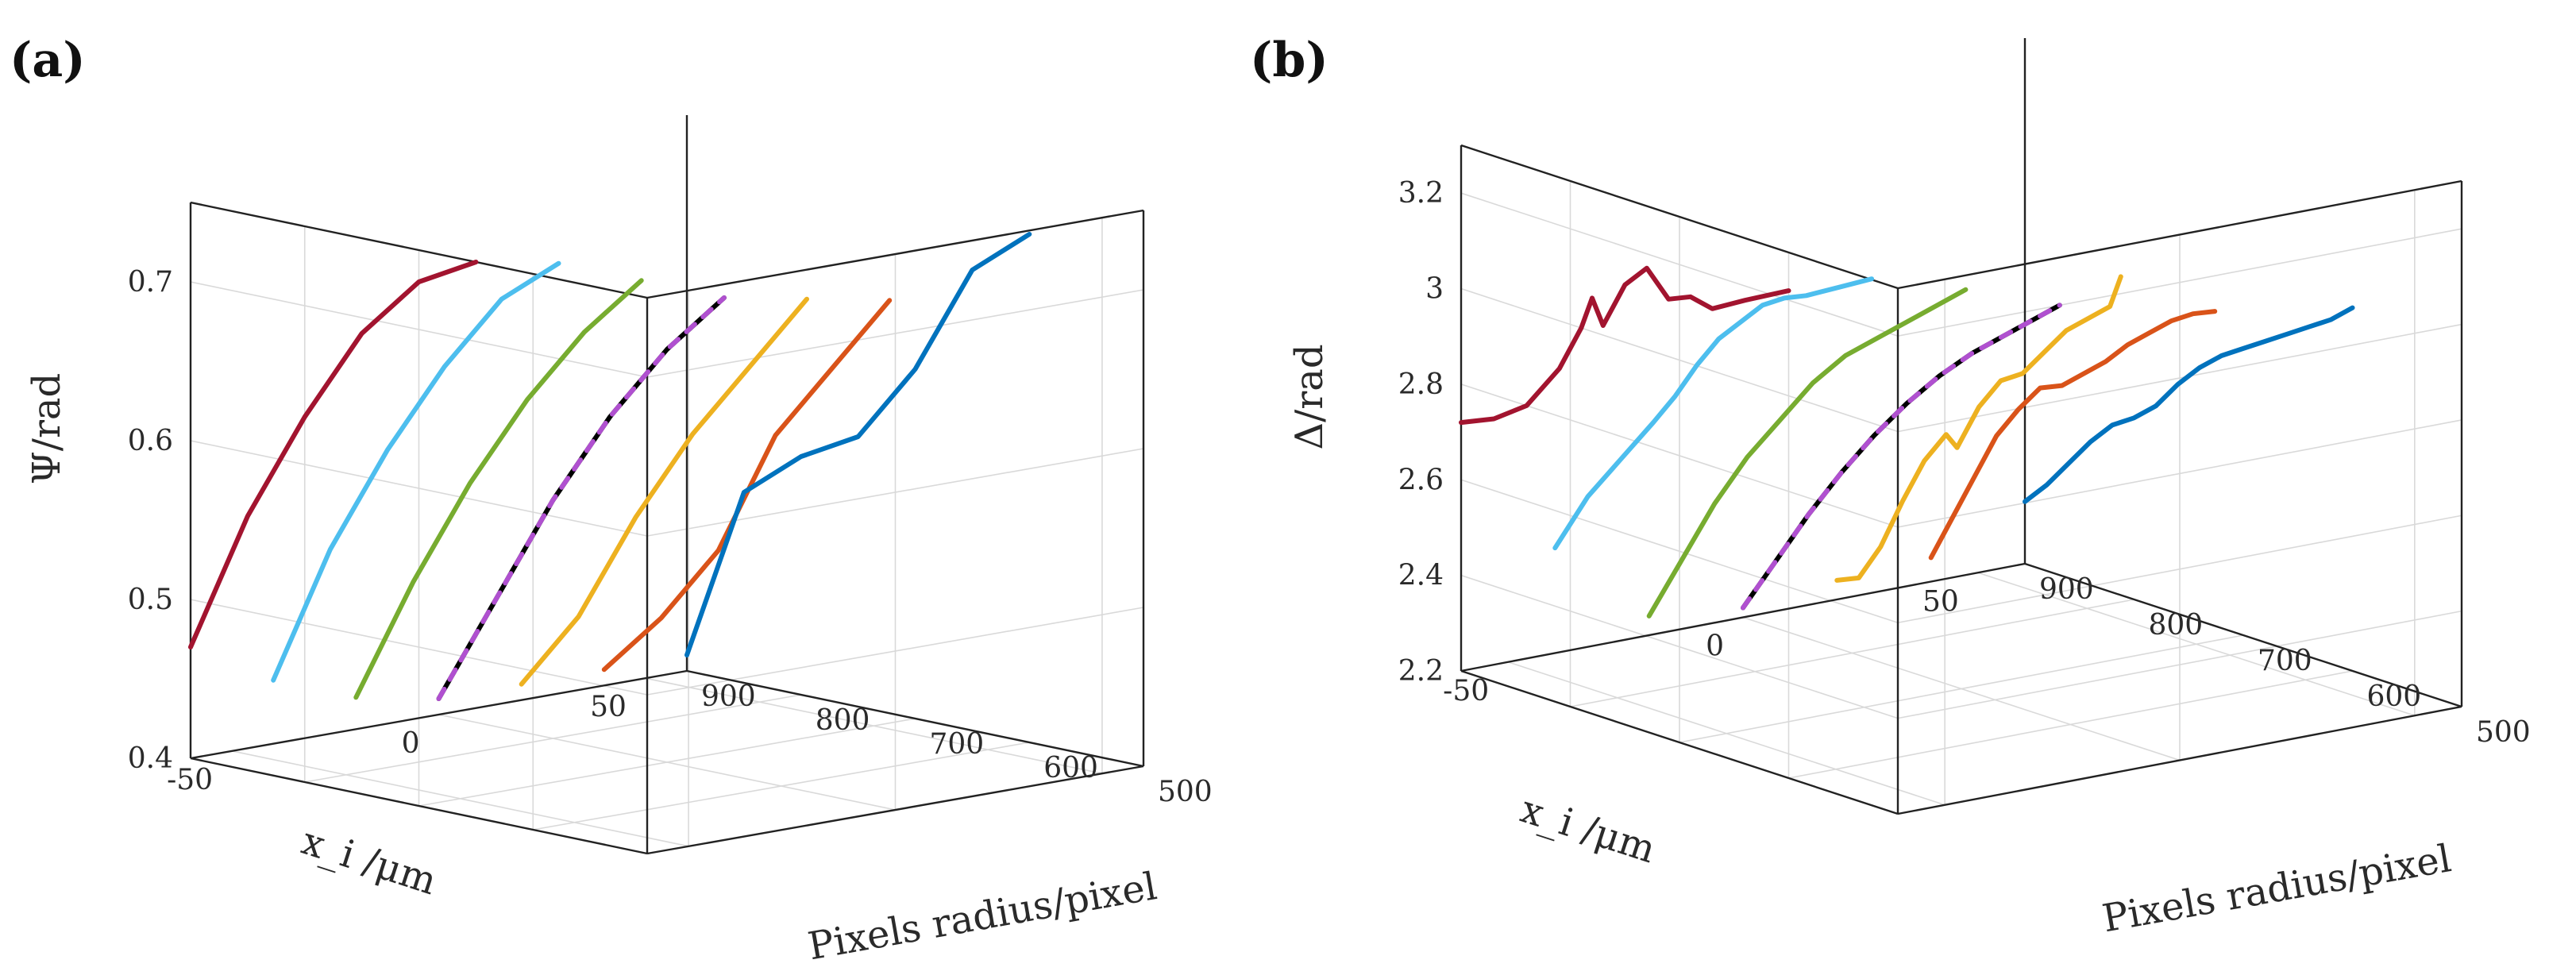  What do you see at coordinates (1289, 60) in the screenshot?
I see `panel-label-b: (b)` at bounding box center [1289, 60].